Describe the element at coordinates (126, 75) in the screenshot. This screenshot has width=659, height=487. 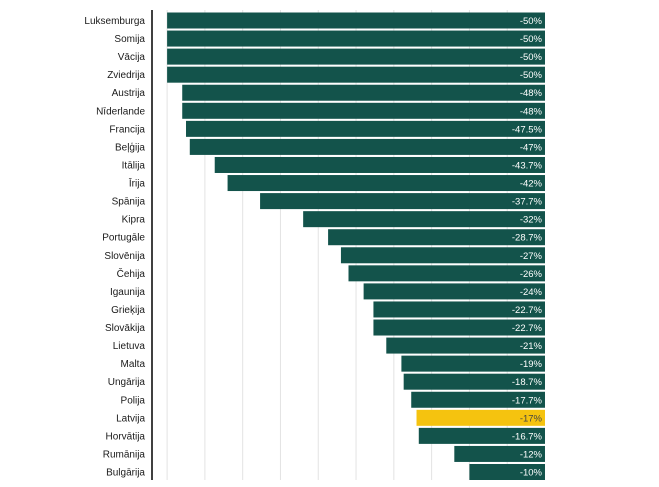
I see `category-label-3: Zviedrija` at that location.